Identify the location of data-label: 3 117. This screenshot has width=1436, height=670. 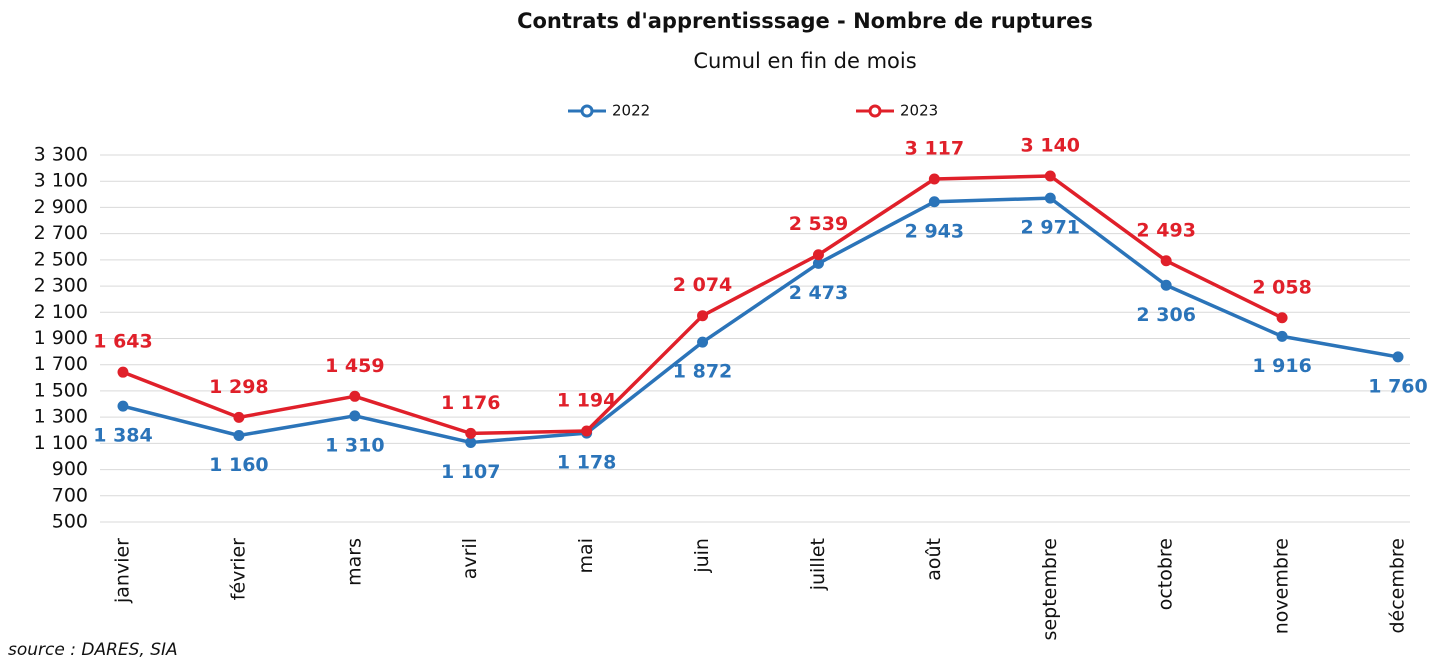
(935, 148).